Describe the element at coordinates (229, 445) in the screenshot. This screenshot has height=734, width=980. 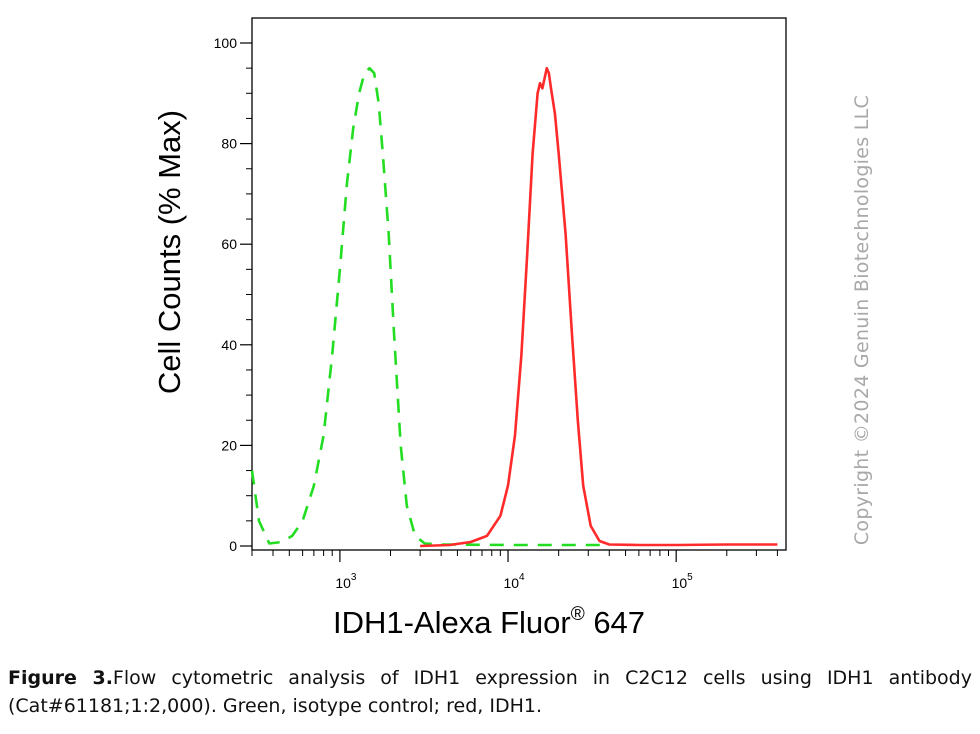
I see `y-tick-label: 20` at that location.